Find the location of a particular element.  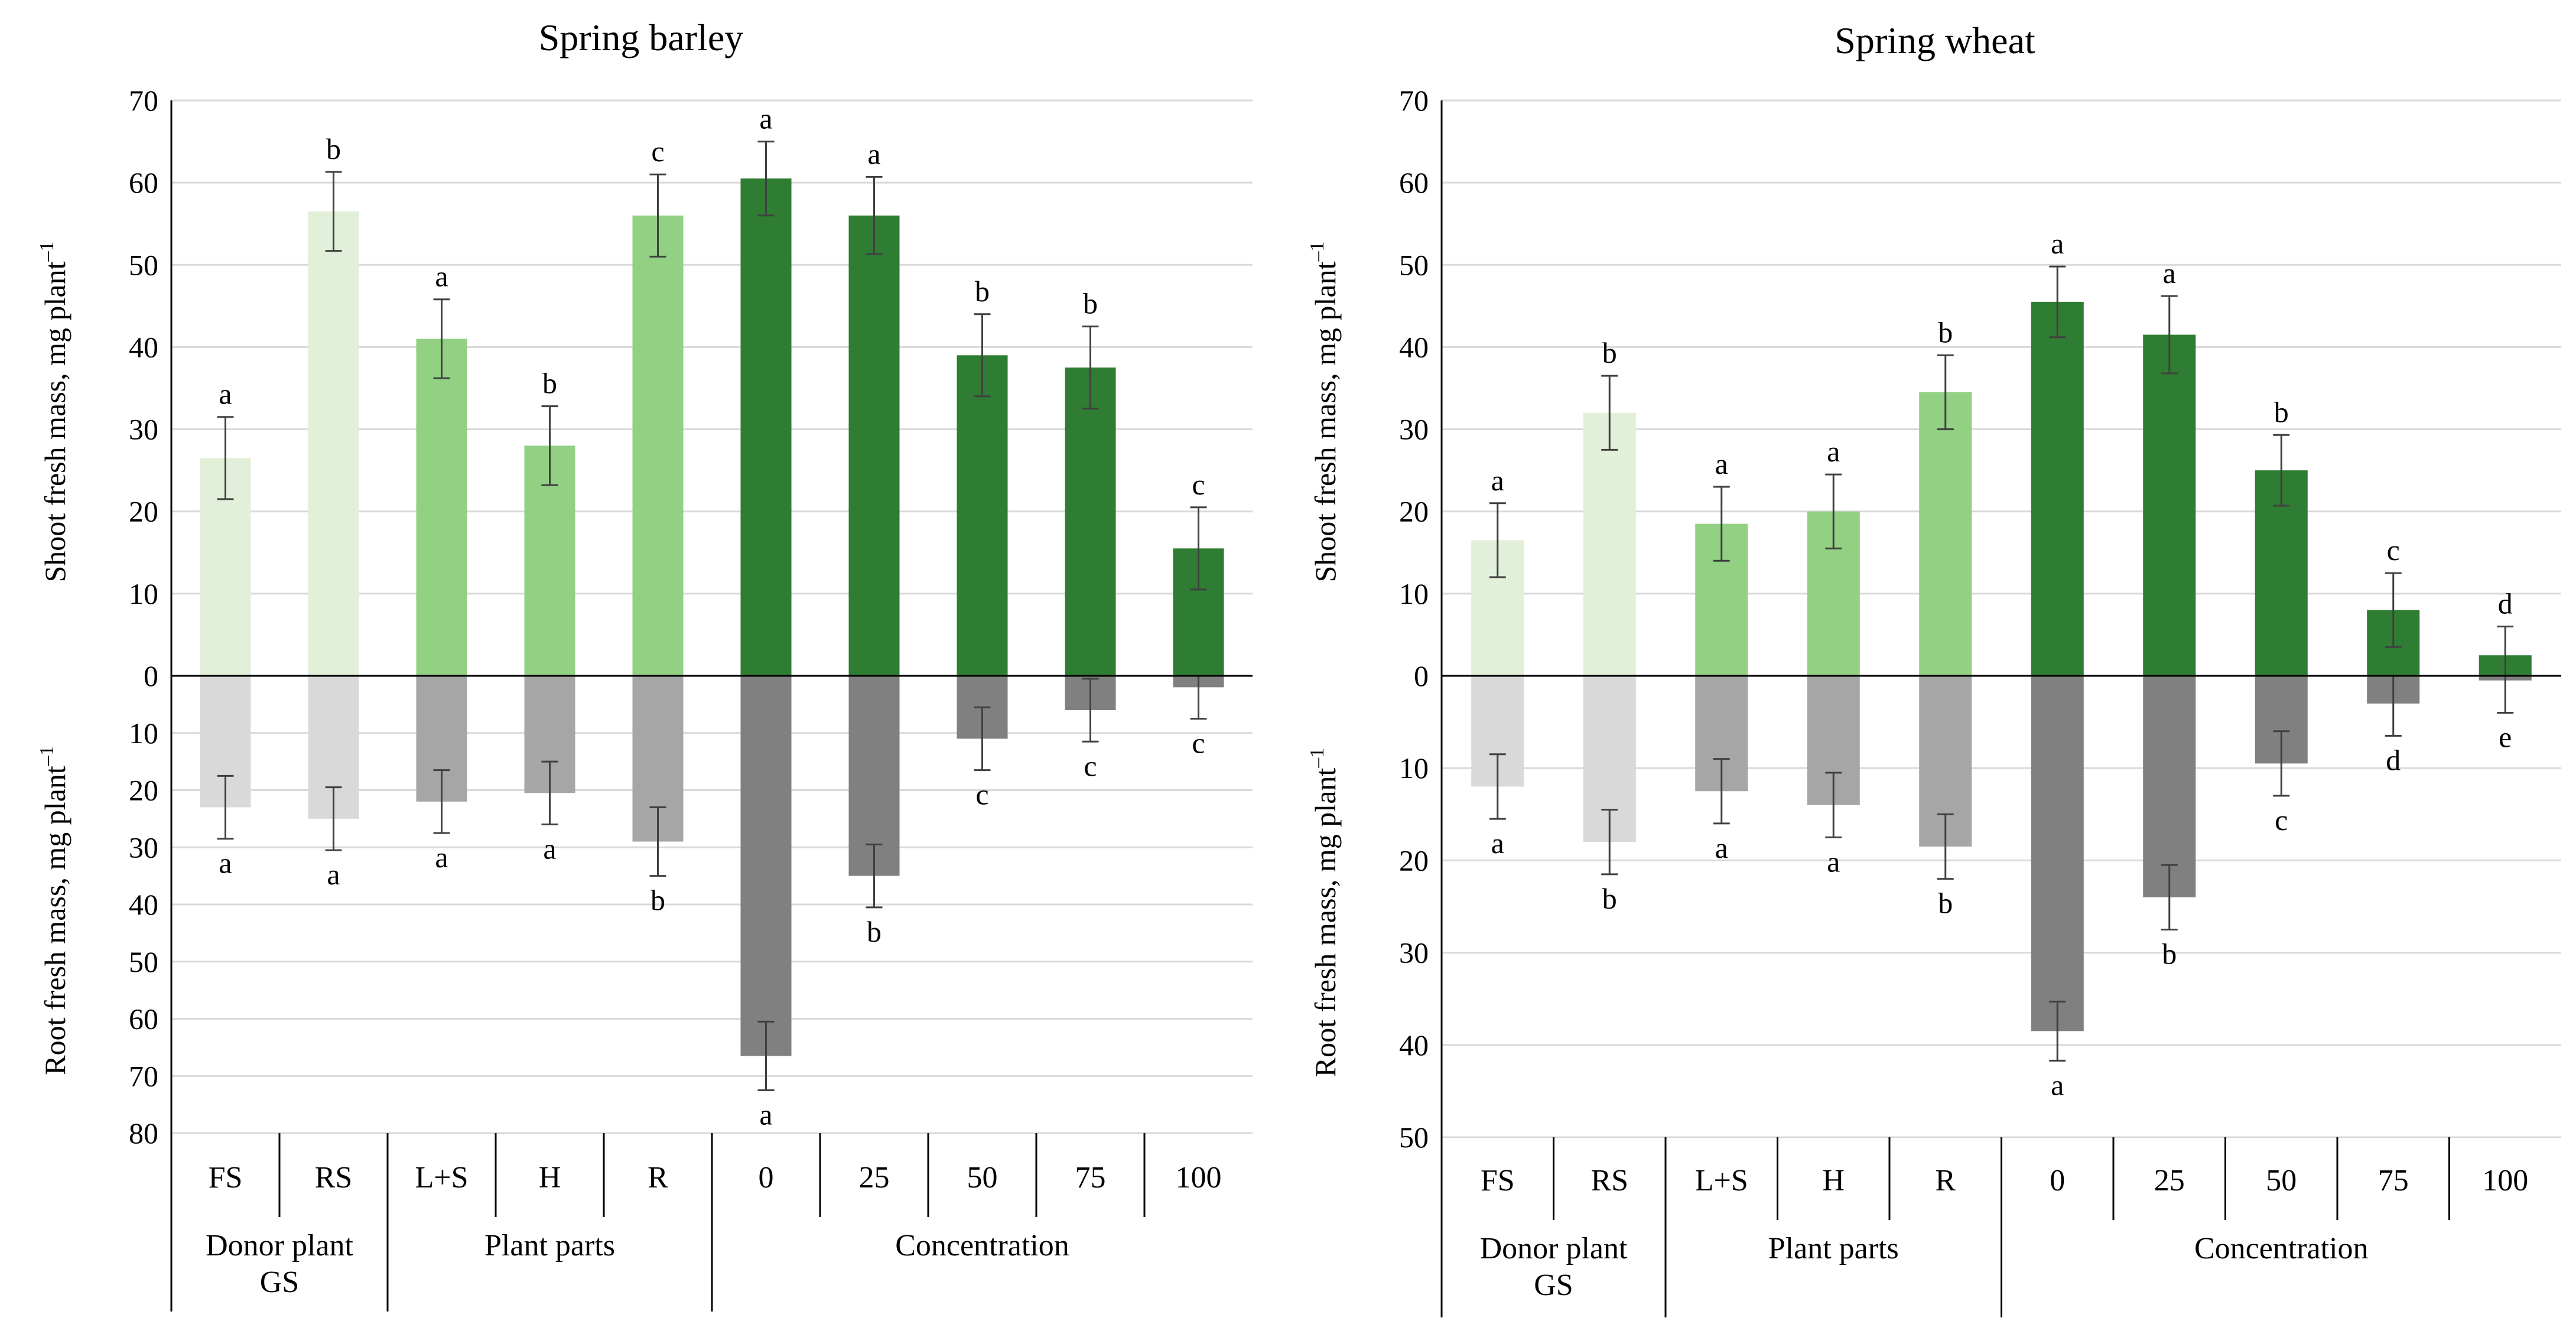

category-label: 50 is located at coordinates (2282, 1180).